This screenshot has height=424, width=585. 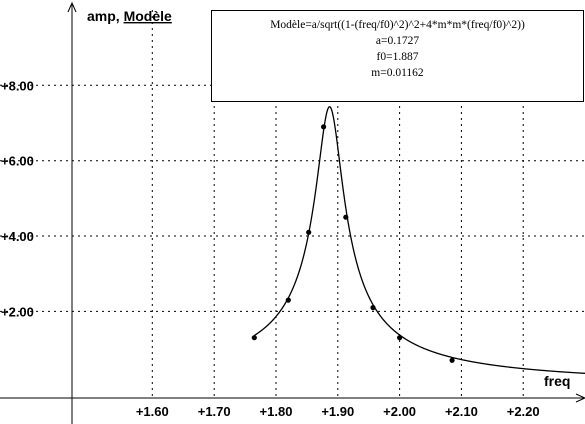 What do you see at coordinates (152, 411) in the screenshot?
I see `x-tick-label: +1.60` at bounding box center [152, 411].